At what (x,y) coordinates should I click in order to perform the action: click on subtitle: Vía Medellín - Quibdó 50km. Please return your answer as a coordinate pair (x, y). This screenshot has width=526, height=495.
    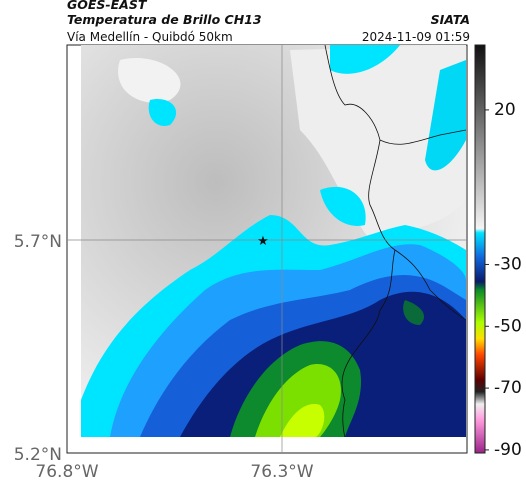
    Looking at the image, I should click on (150, 37).